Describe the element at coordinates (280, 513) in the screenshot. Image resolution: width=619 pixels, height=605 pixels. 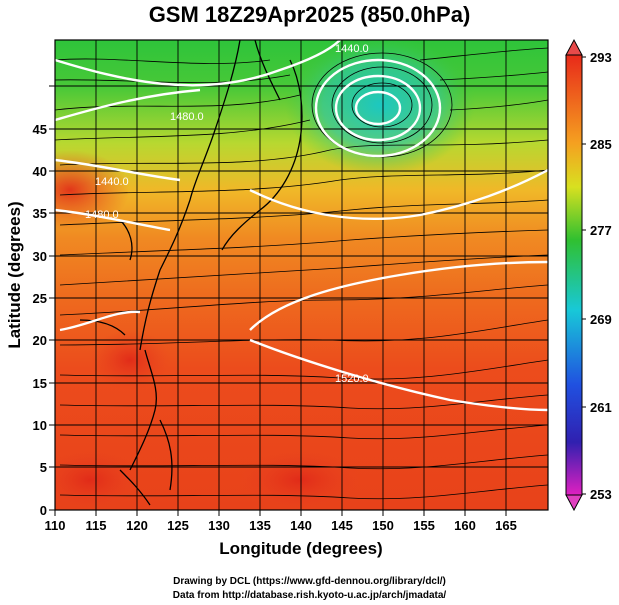
I see `x-tick-marks` at that location.